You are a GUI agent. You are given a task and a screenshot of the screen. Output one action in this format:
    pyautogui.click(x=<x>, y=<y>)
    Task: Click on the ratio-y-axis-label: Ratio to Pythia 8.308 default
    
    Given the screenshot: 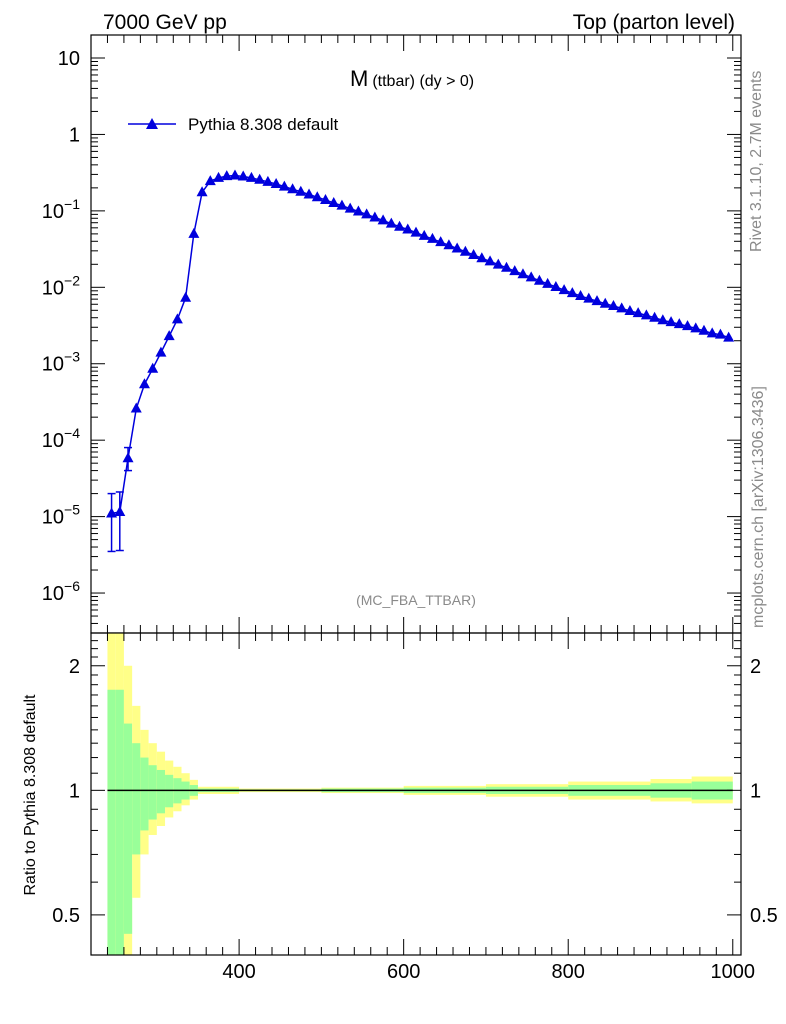 What is the action you would take?
    pyautogui.click(x=30, y=795)
    